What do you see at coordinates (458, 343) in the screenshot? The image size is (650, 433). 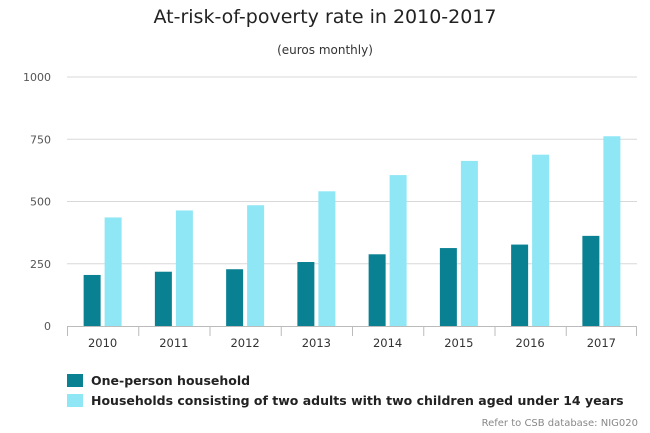 I see `x-tick-label: 2015` at bounding box center [458, 343].